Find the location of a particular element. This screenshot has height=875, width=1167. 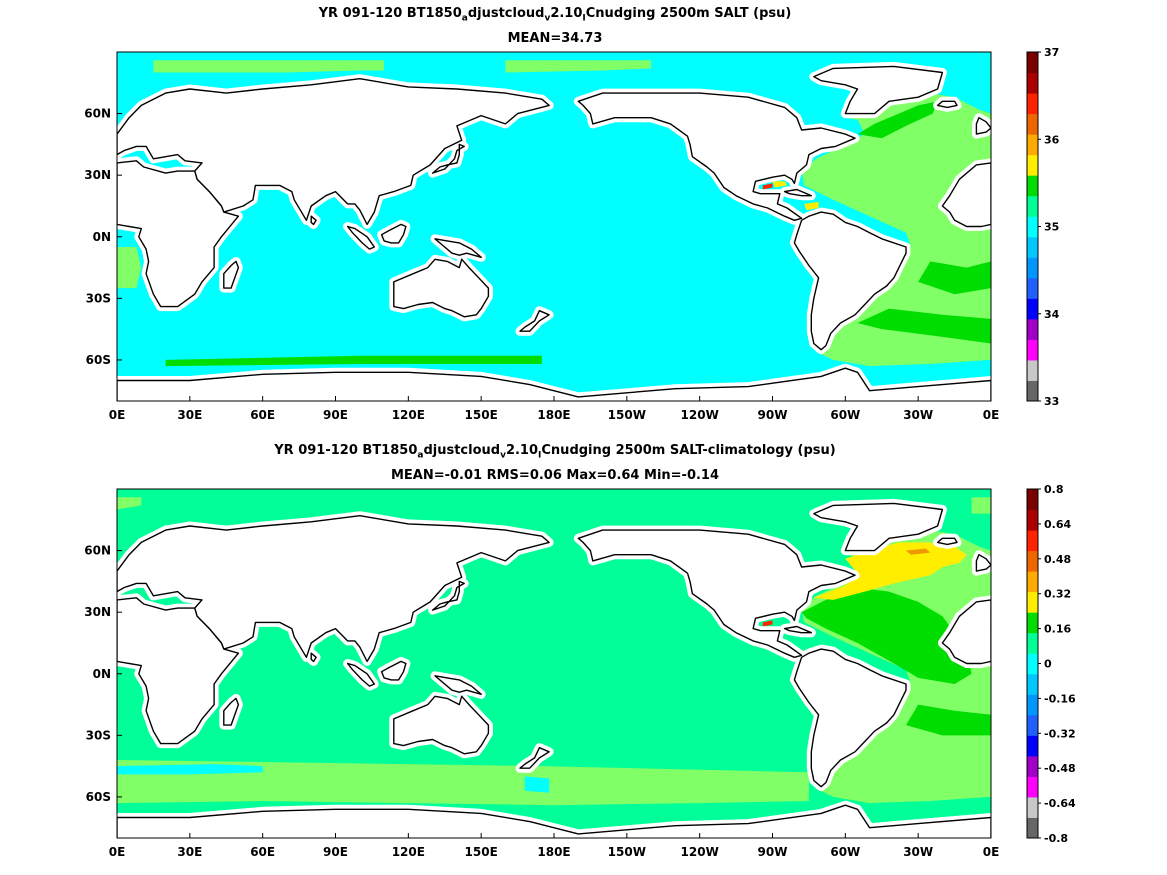

colorbar-label: 35 is located at coordinates (1051, 227).